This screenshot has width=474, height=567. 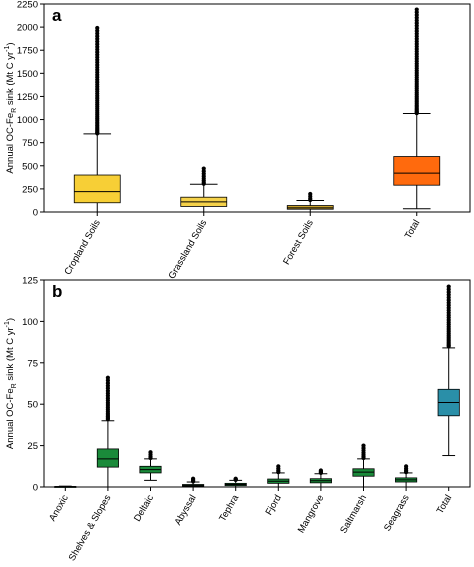 What do you see at coordinates (27, 5) in the screenshot?
I see `y-tick-label: 2250` at bounding box center [27, 5].